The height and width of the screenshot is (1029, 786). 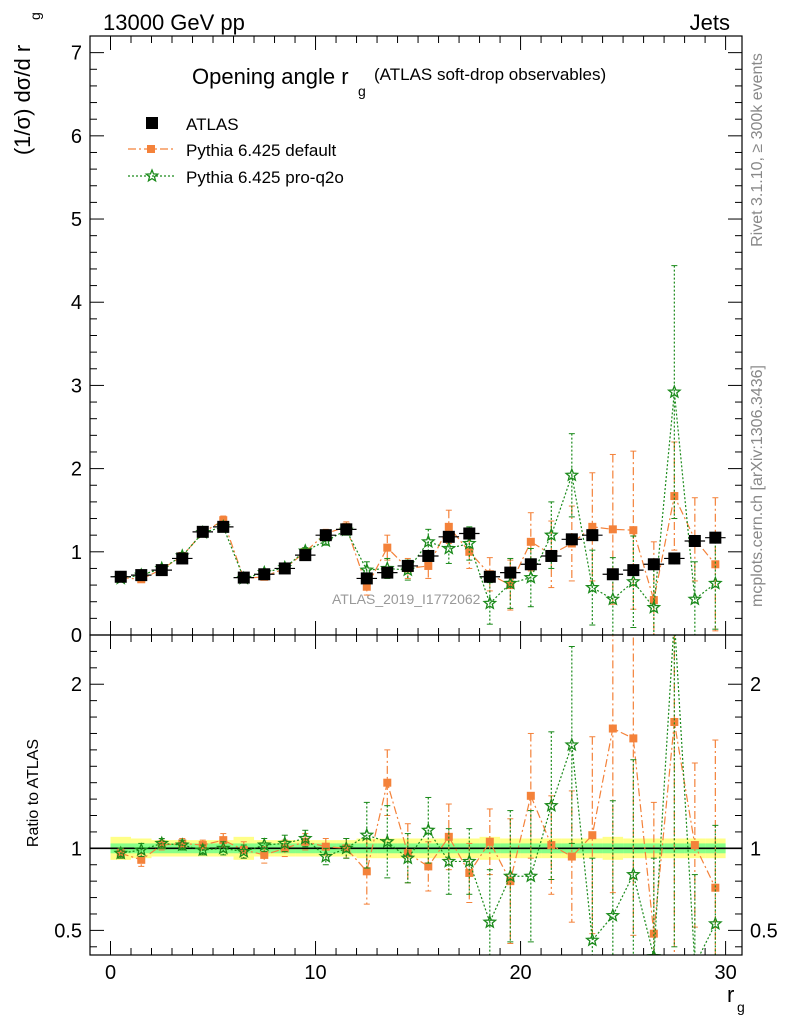 What do you see at coordinates (362, 91) in the screenshot?
I see `title-sub: g` at bounding box center [362, 91].